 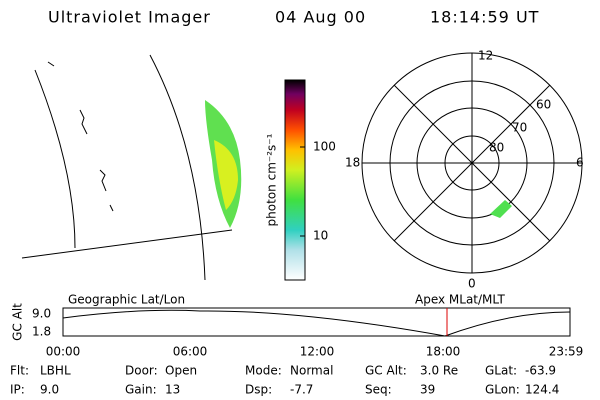 What do you see at coordinates (41, 314) in the screenshot?
I see `timeline-y-tick: 9.0` at bounding box center [41, 314].